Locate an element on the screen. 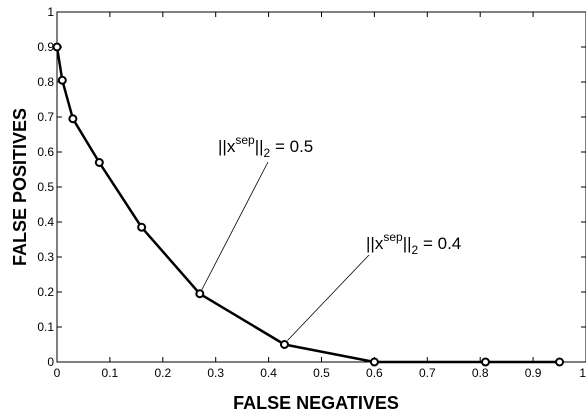  x-tick-label: 0.4 is located at coordinates (268, 373).